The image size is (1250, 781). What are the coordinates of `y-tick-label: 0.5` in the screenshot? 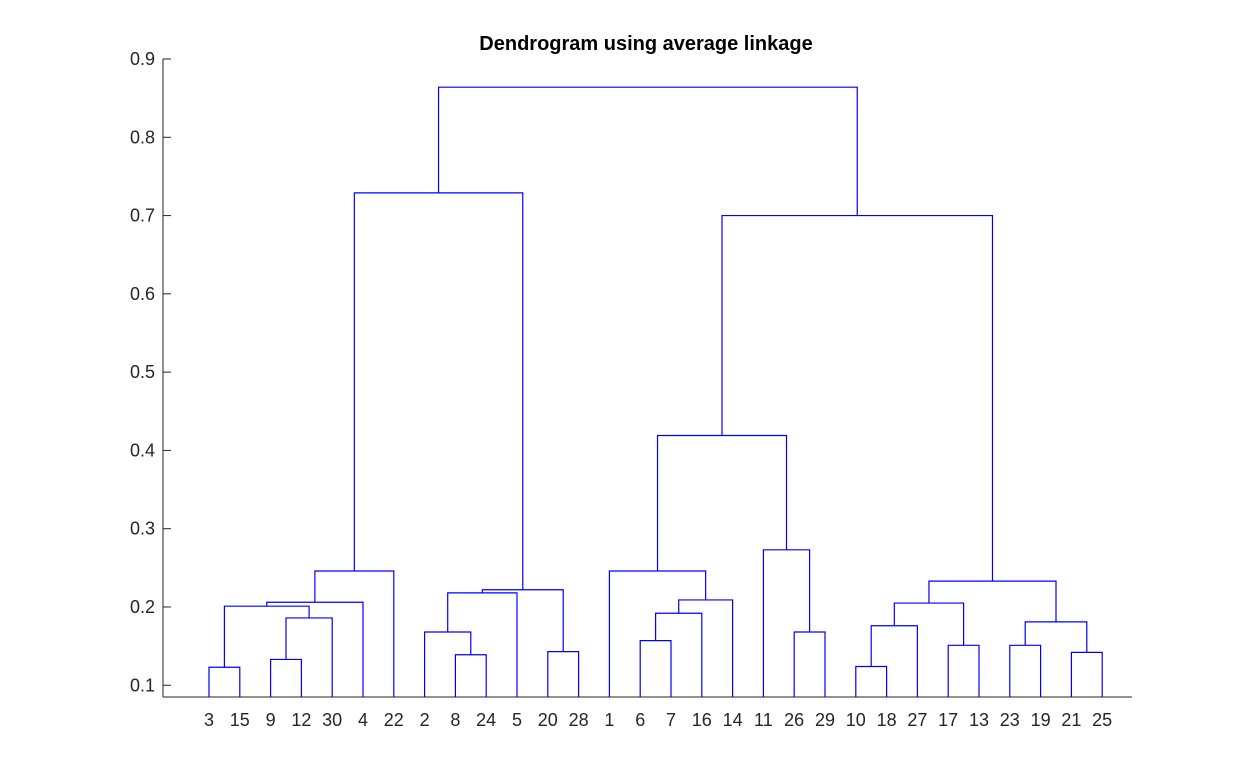 It's located at (142, 372).